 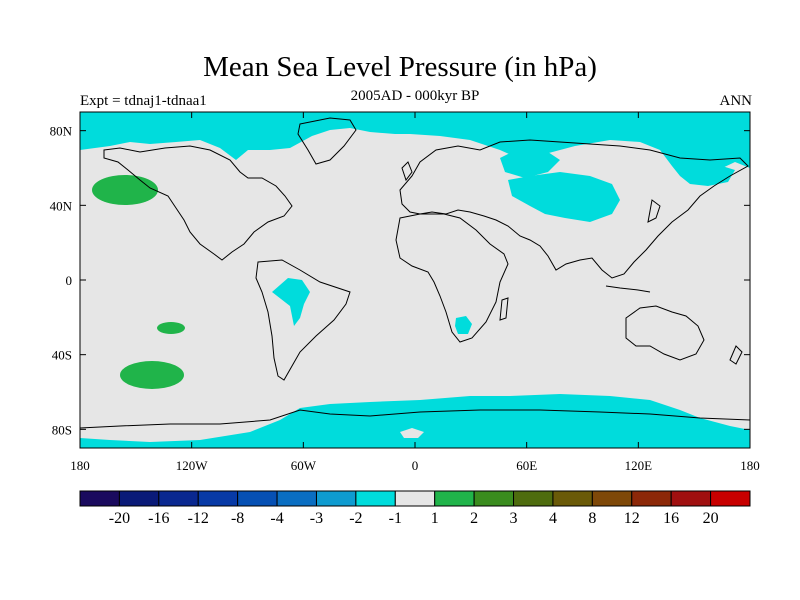 What do you see at coordinates (504, 309) in the screenshot?
I see `madagascar-coast` at bounding box center [504, 309].